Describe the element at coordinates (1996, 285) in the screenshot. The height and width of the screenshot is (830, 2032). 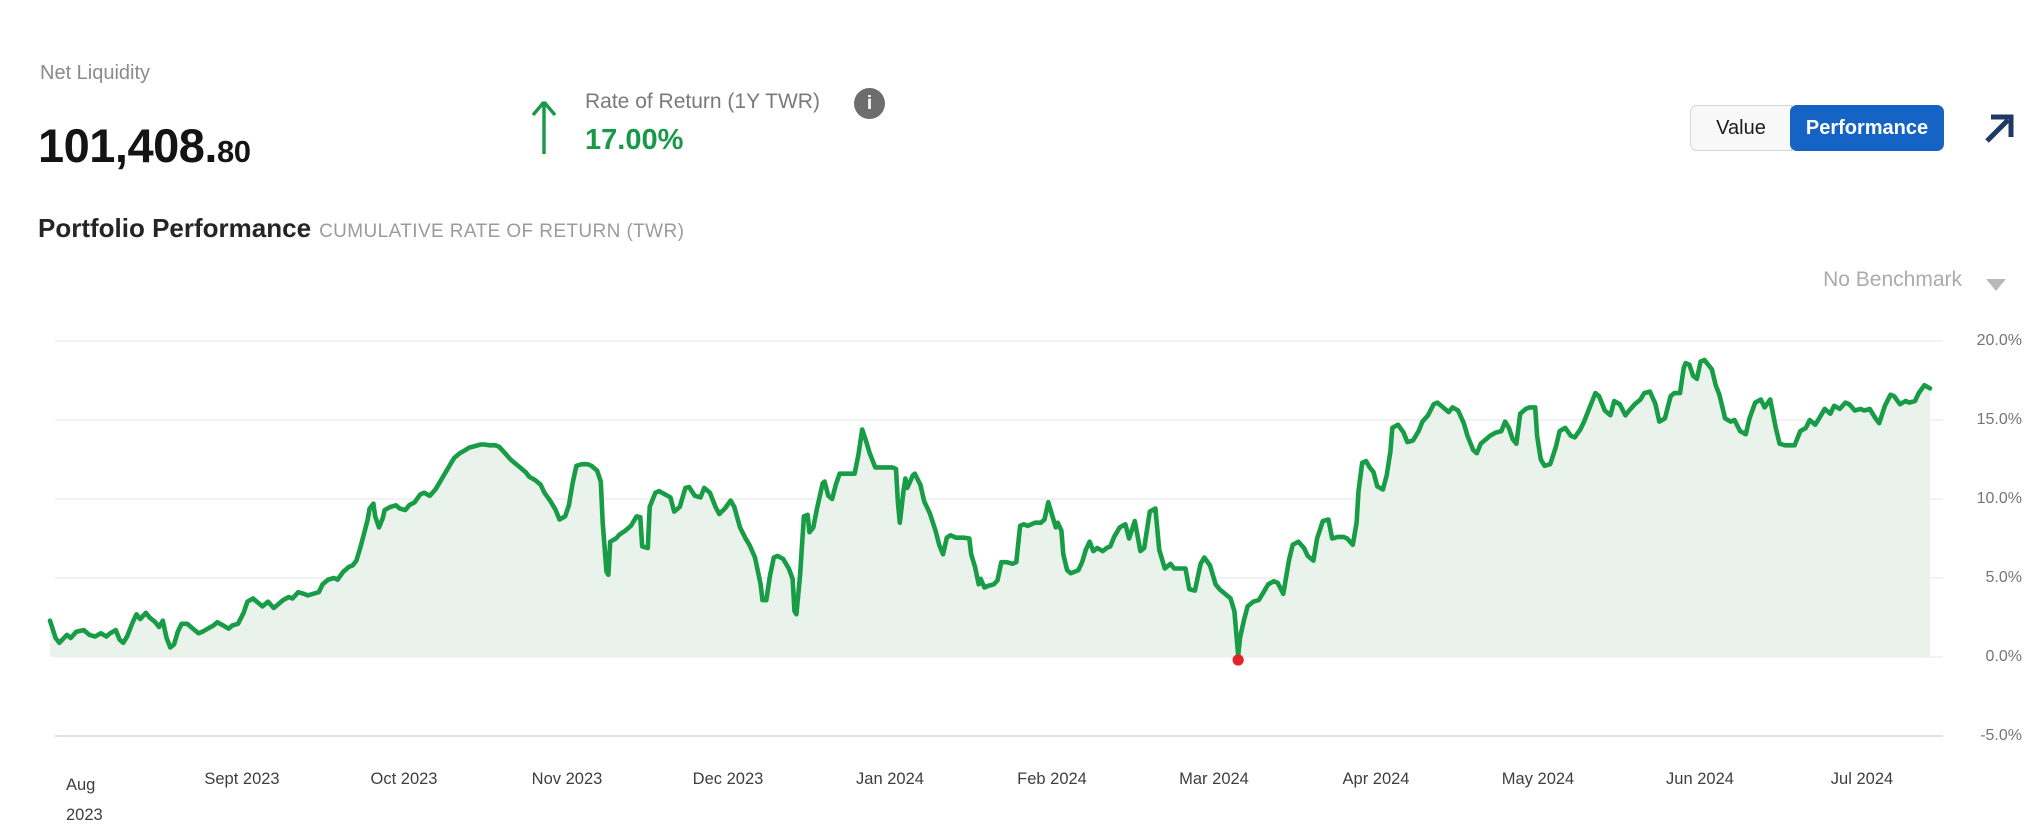
I see `caret-down-icon` at that location.